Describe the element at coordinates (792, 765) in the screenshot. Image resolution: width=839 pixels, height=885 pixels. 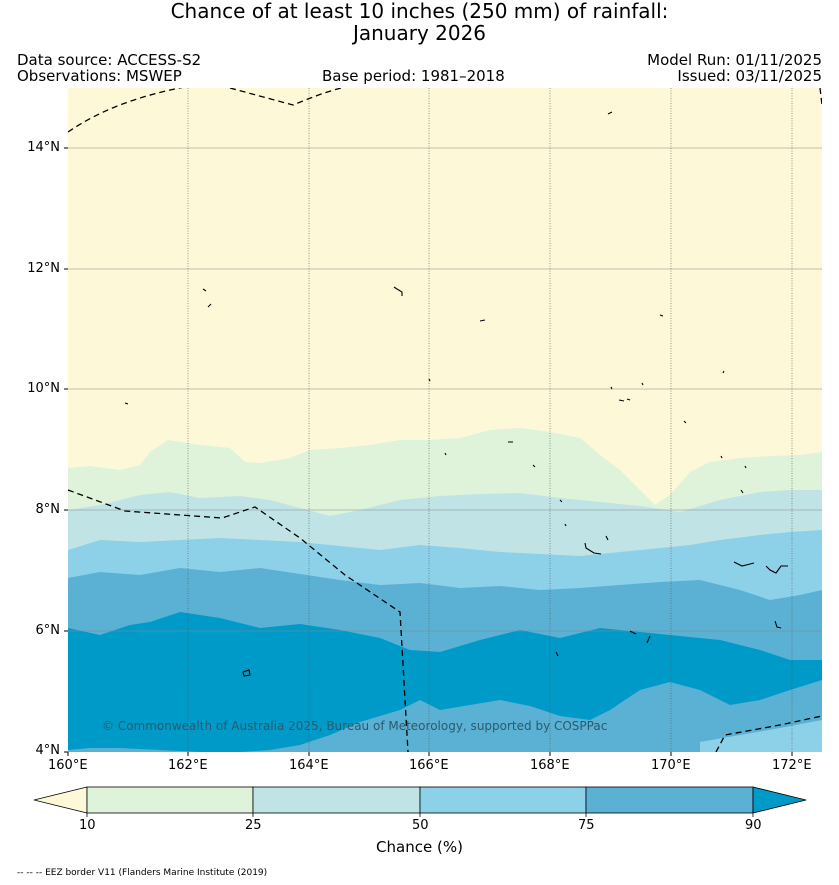
I see `lon-label-172e: 172°E` at that location.